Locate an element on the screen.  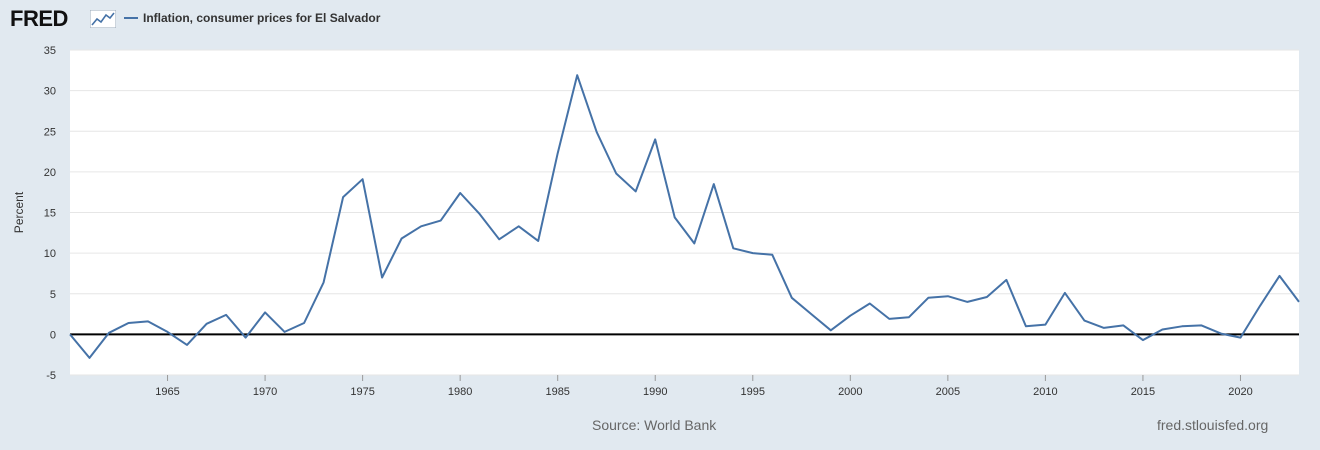
x-tick-label: 1975 is located at coordinates (362, 392).